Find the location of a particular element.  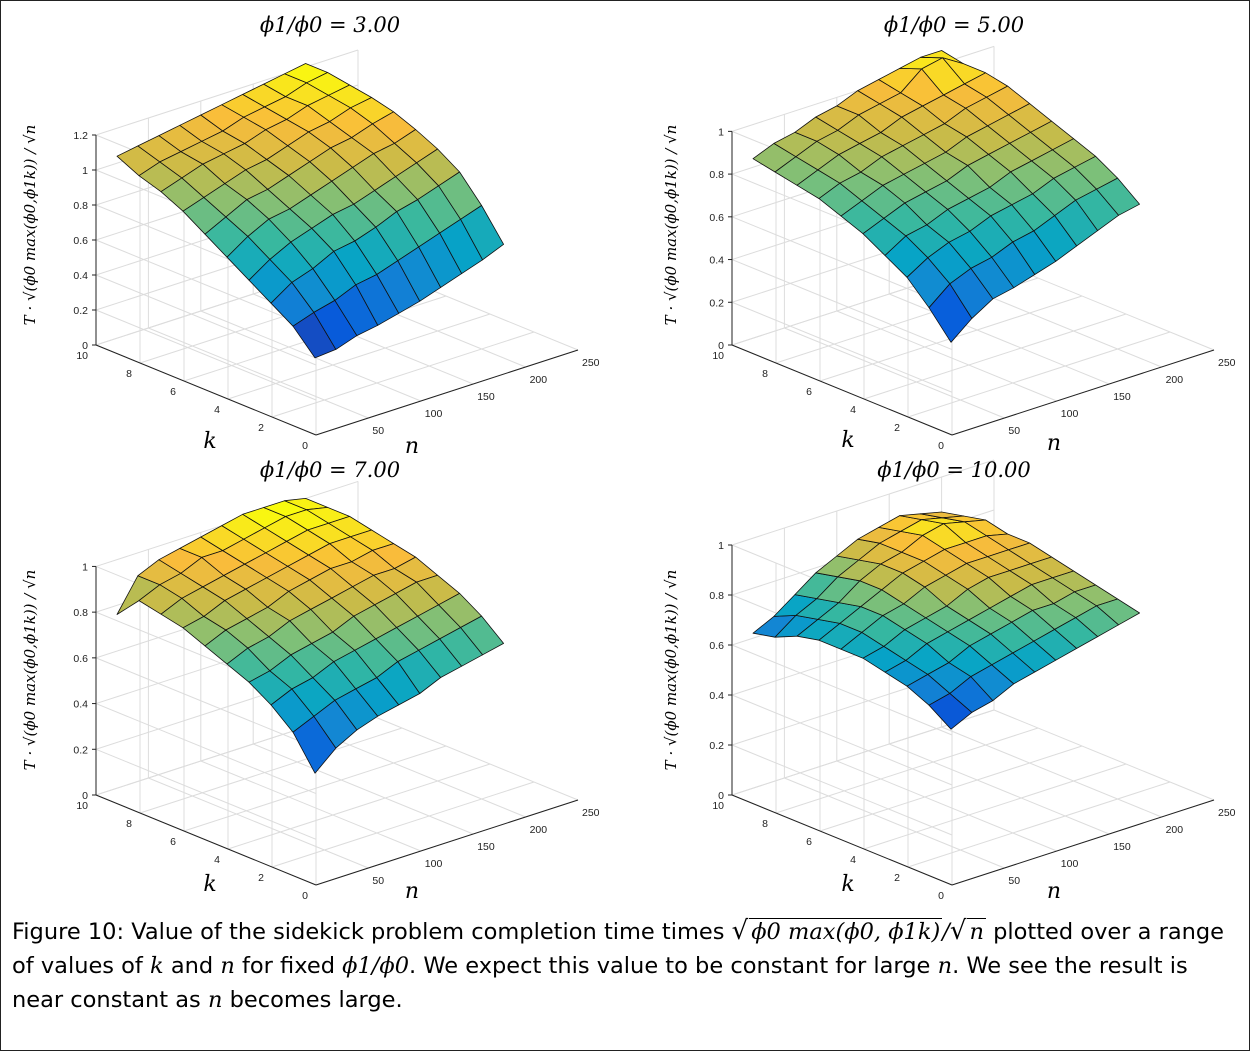

caption-var-n-2: n is located at coordinates (945, 966).